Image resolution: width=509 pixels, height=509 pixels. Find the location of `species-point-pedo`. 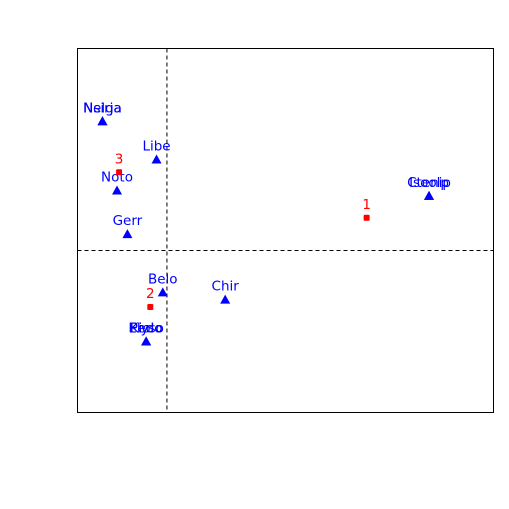

species-point-pedo is located at coordinates (146, 341).